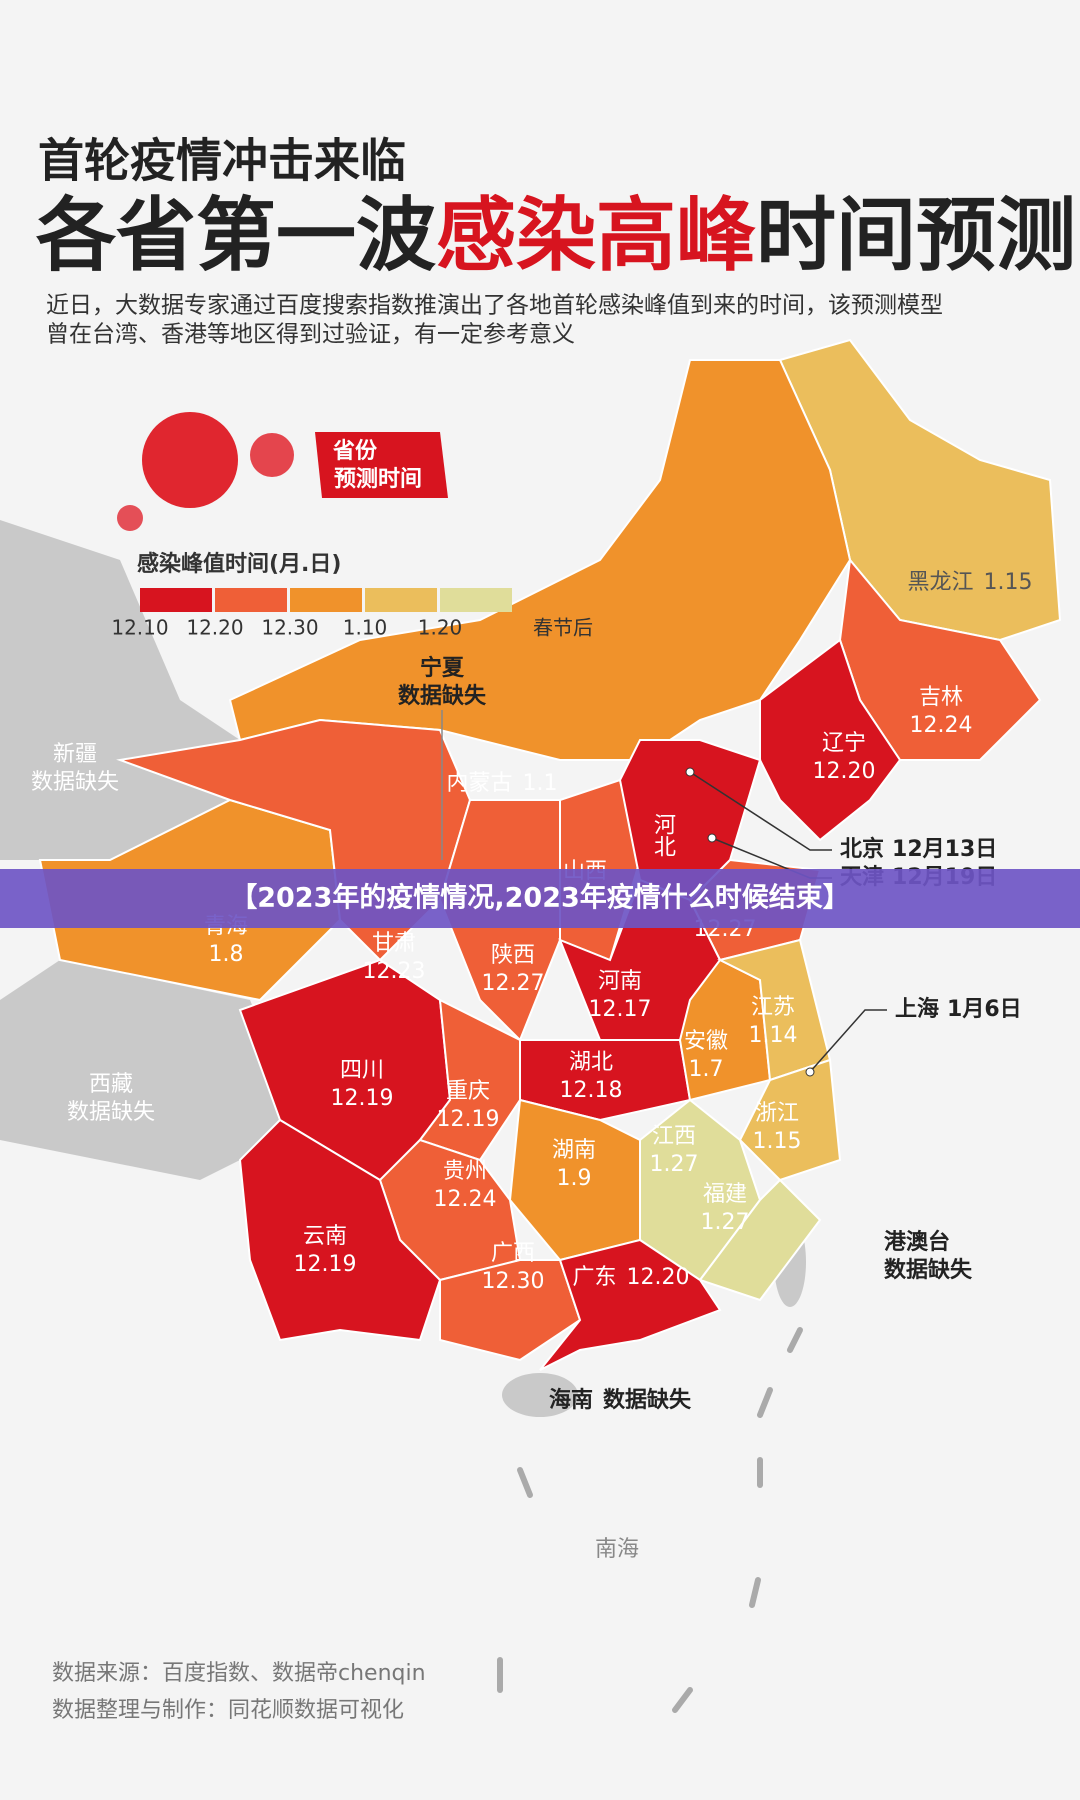 The height and width of the screenshot is (1800, 1080). I want to click on nine-dash-line, so click(650, 1520).